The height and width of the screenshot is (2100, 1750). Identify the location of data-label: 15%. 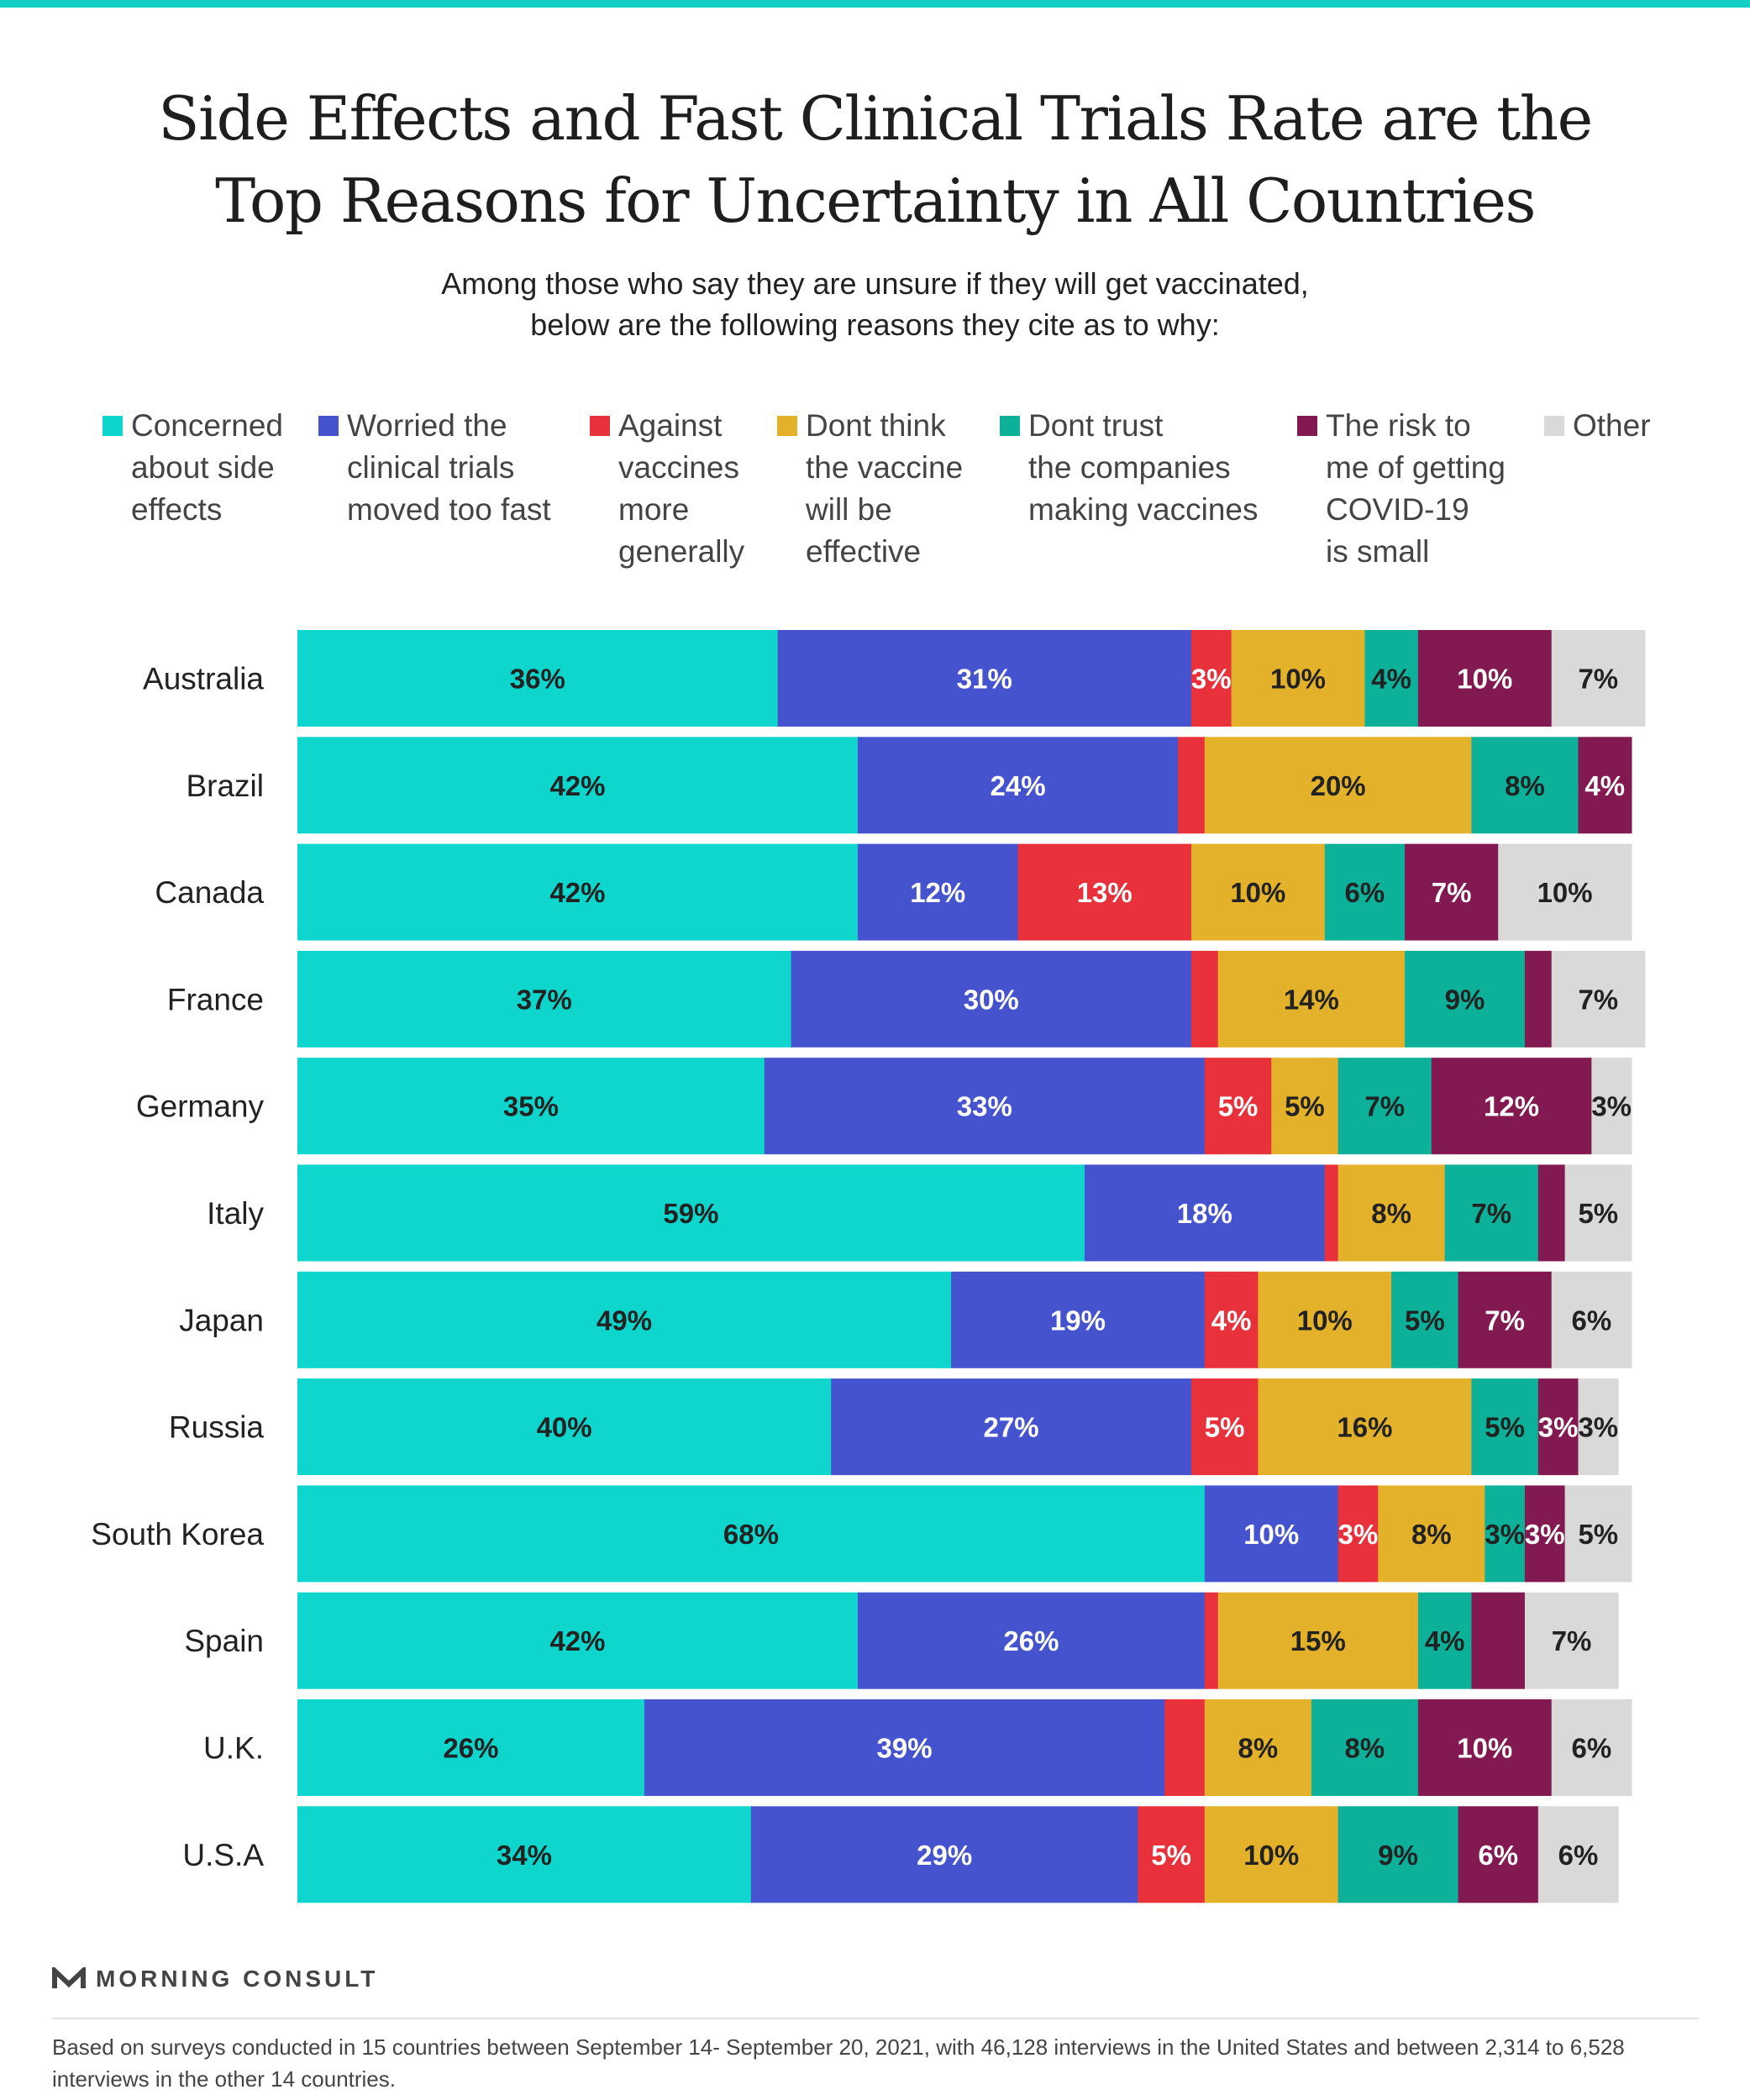
(1318, 1640).